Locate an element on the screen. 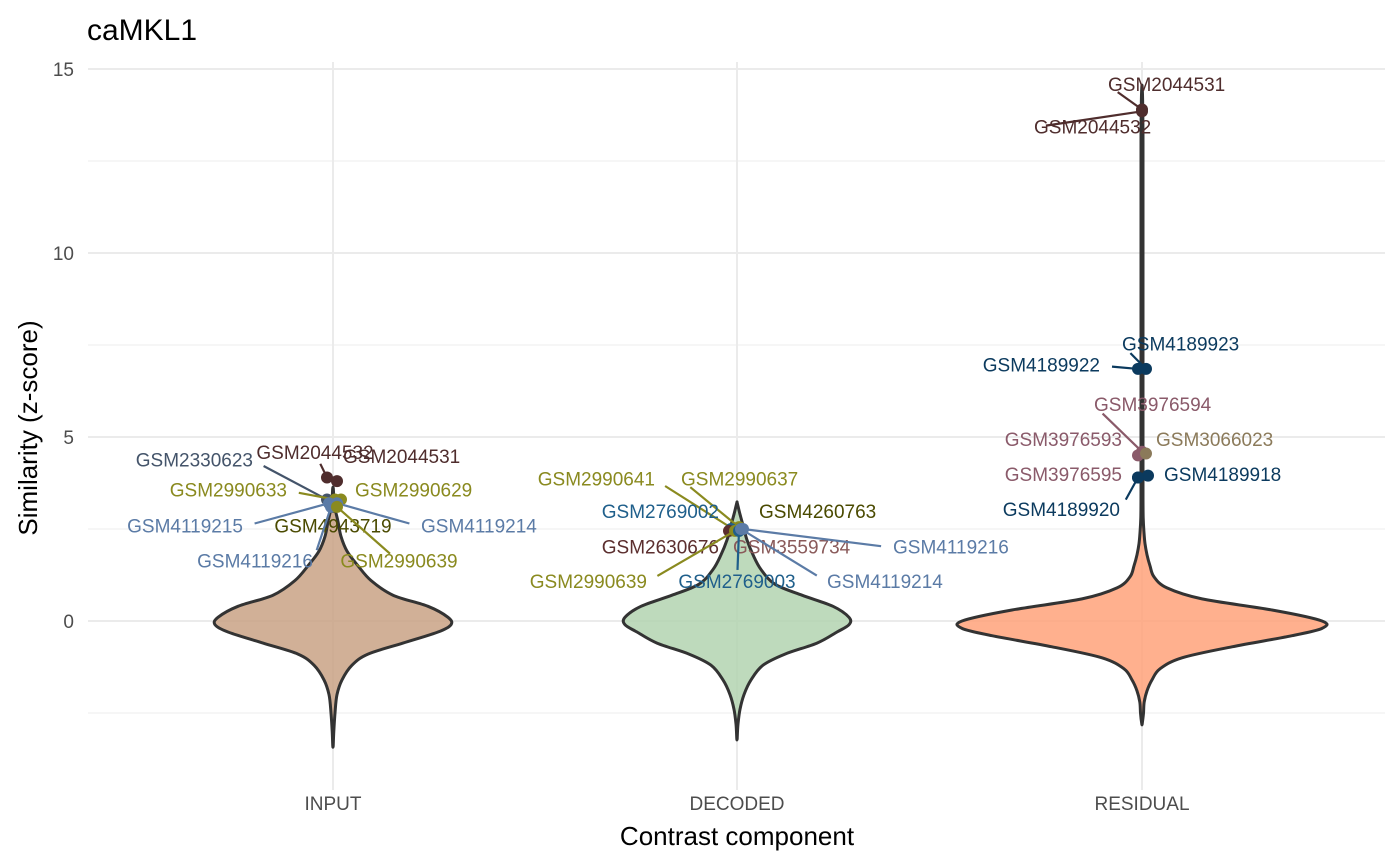  chart-title: caMKL1 is located at coordinates (142, 30).